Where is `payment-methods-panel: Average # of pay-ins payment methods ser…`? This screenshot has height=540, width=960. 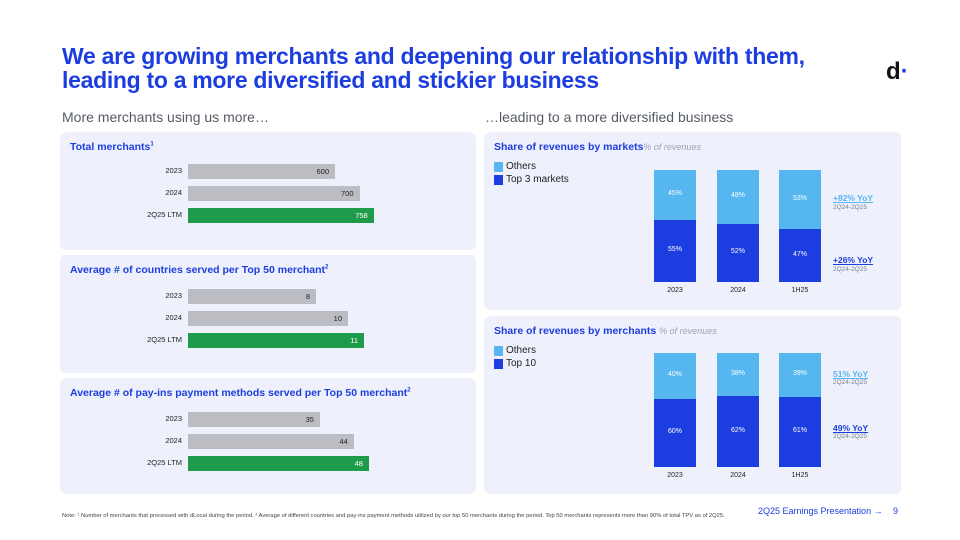
payment-methods-panel: Average # of pay-ins payment methods ser… is located at coordinates (268, 436).